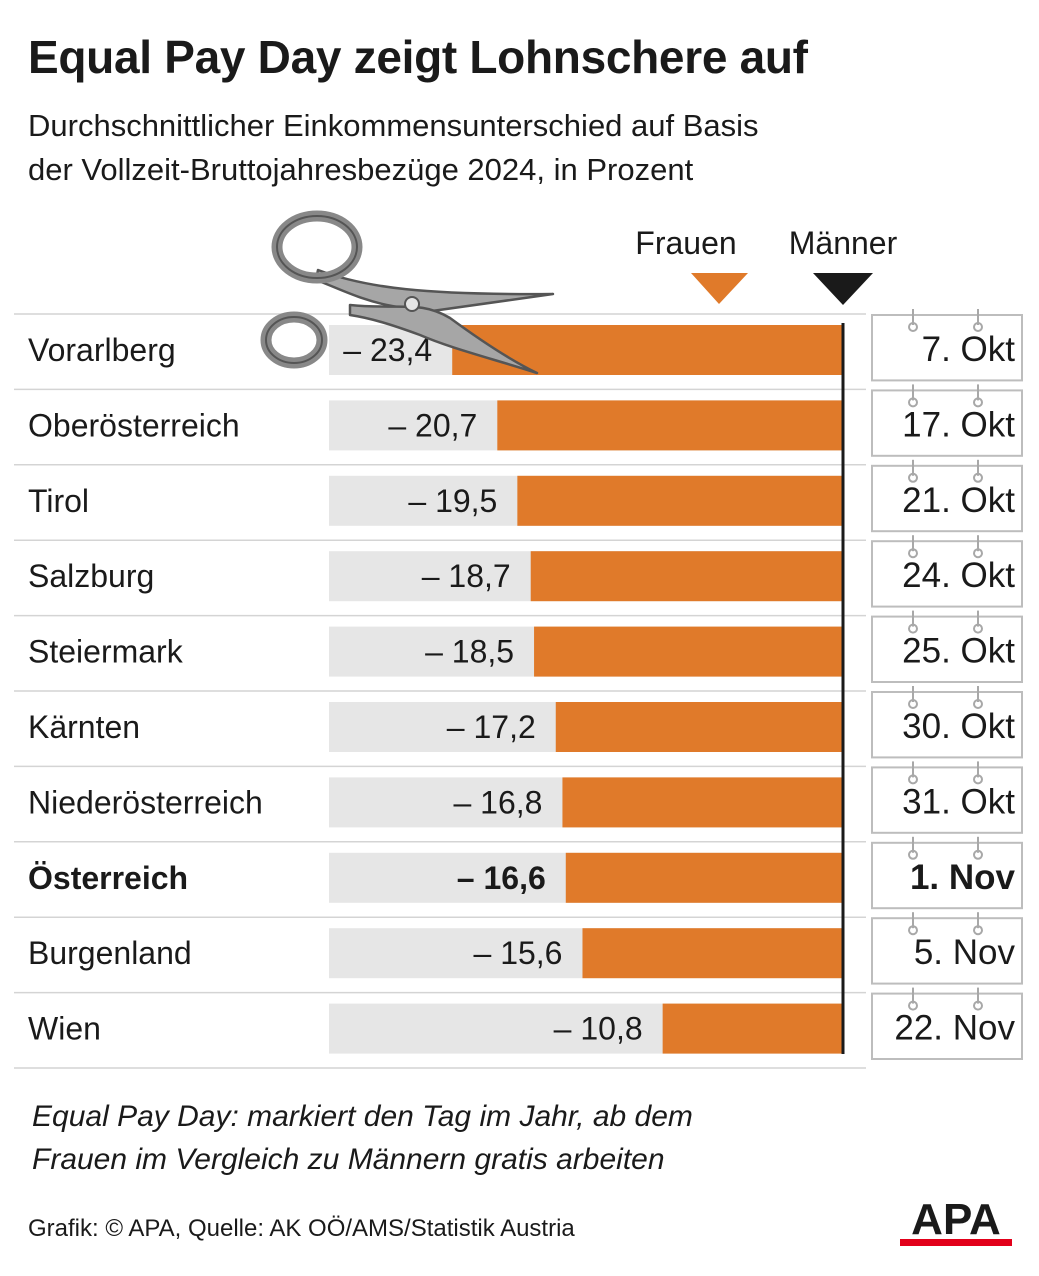 The image size is (1039, 1276). I want to click on chart-title: Equal Pay Day zeigt Lohnschere auf, so click(418, 57).